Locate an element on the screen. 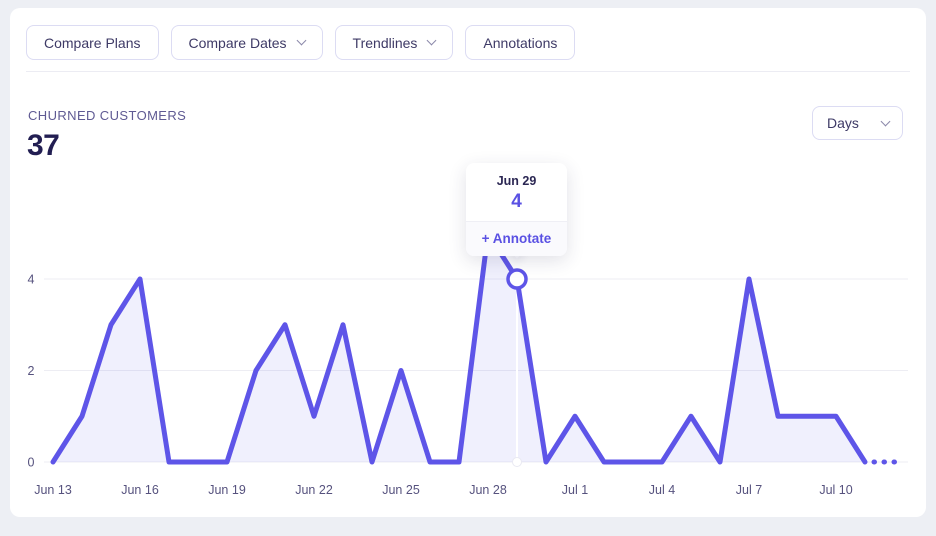 This screenshot has width=936, height=536. compare-dates-button: Compare Dates is located at coordinates (246, 42).